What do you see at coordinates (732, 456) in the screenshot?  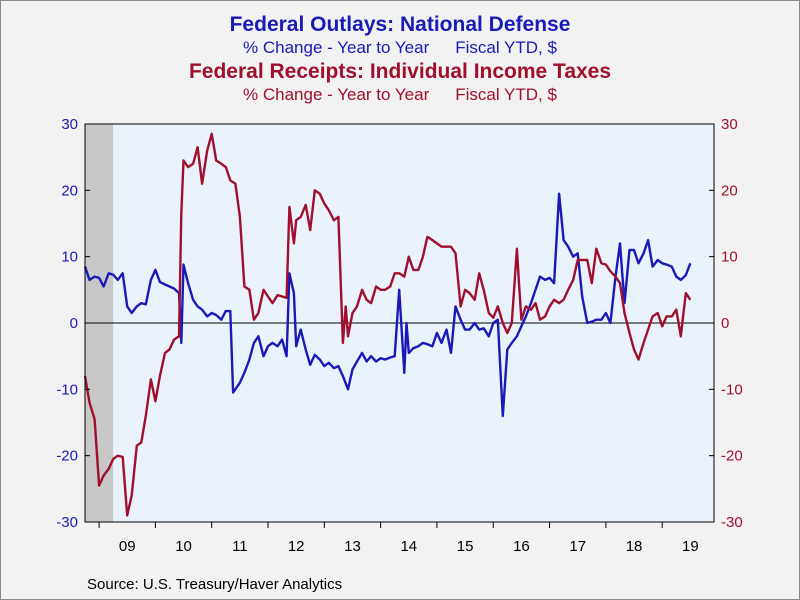 I see `y-right-tick-label: -20` at bounding box center [732, 456].